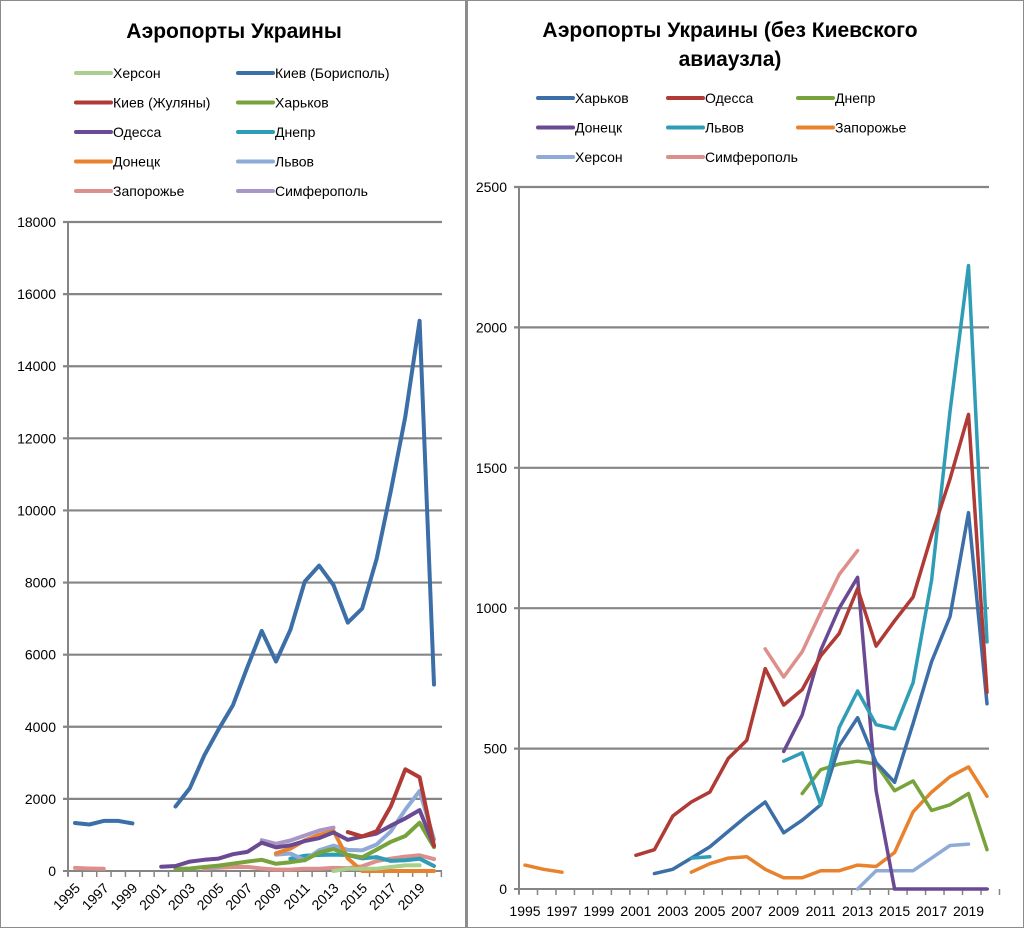 Image resolution: width=1024 pixels, height=930 pixels. Describe the element at coordinates (730, 59) in the screenshot. I see `chart-title-line-2: авиаузла)` at that location.